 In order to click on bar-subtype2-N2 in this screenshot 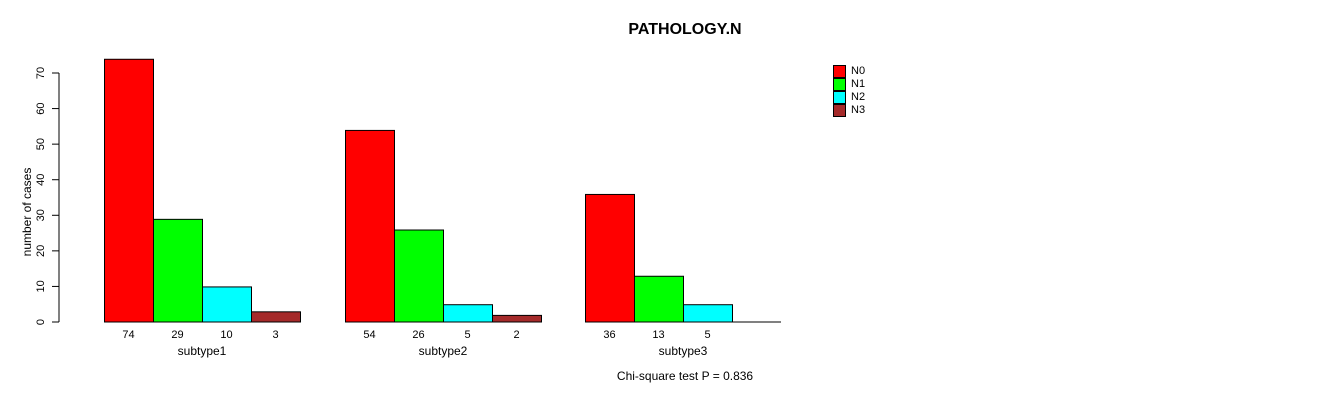, I will do `click(468, 313)`.